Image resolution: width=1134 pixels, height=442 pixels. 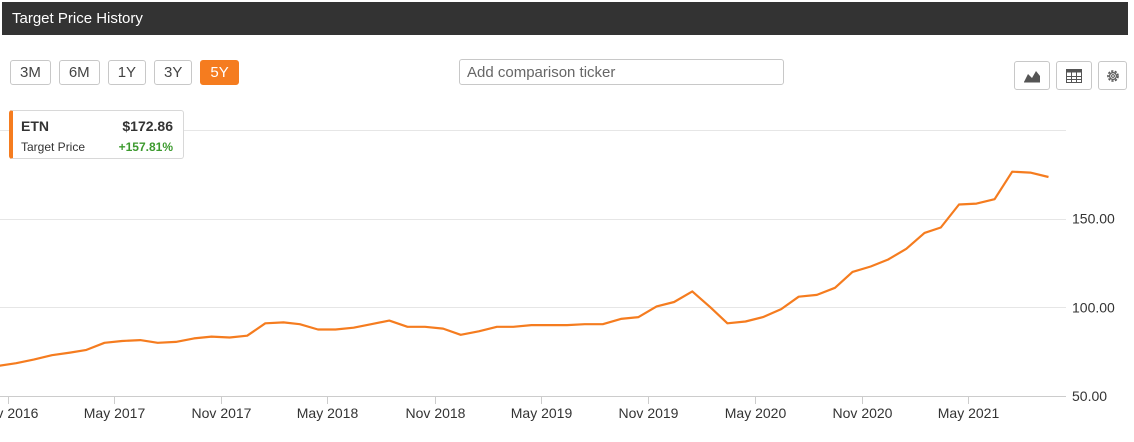 What do you see at coordinates (436, 413) in the screenshot?
I see `x-tick-label: Nov 2018` at bounding box center [436, 413].